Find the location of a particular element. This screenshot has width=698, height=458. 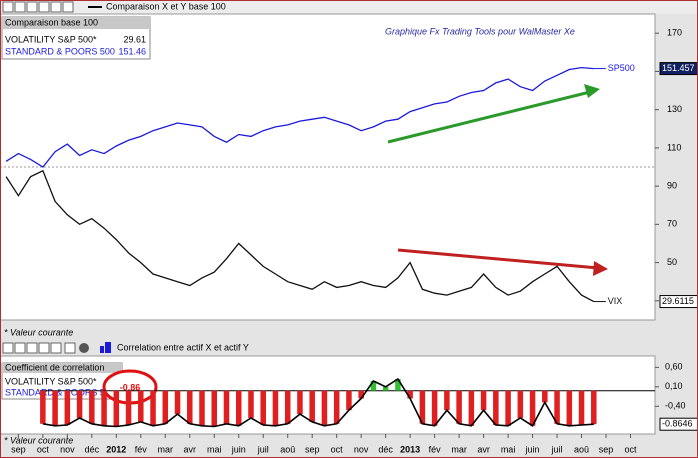

last-value: 151.457 is located at coordinates (678, 68).